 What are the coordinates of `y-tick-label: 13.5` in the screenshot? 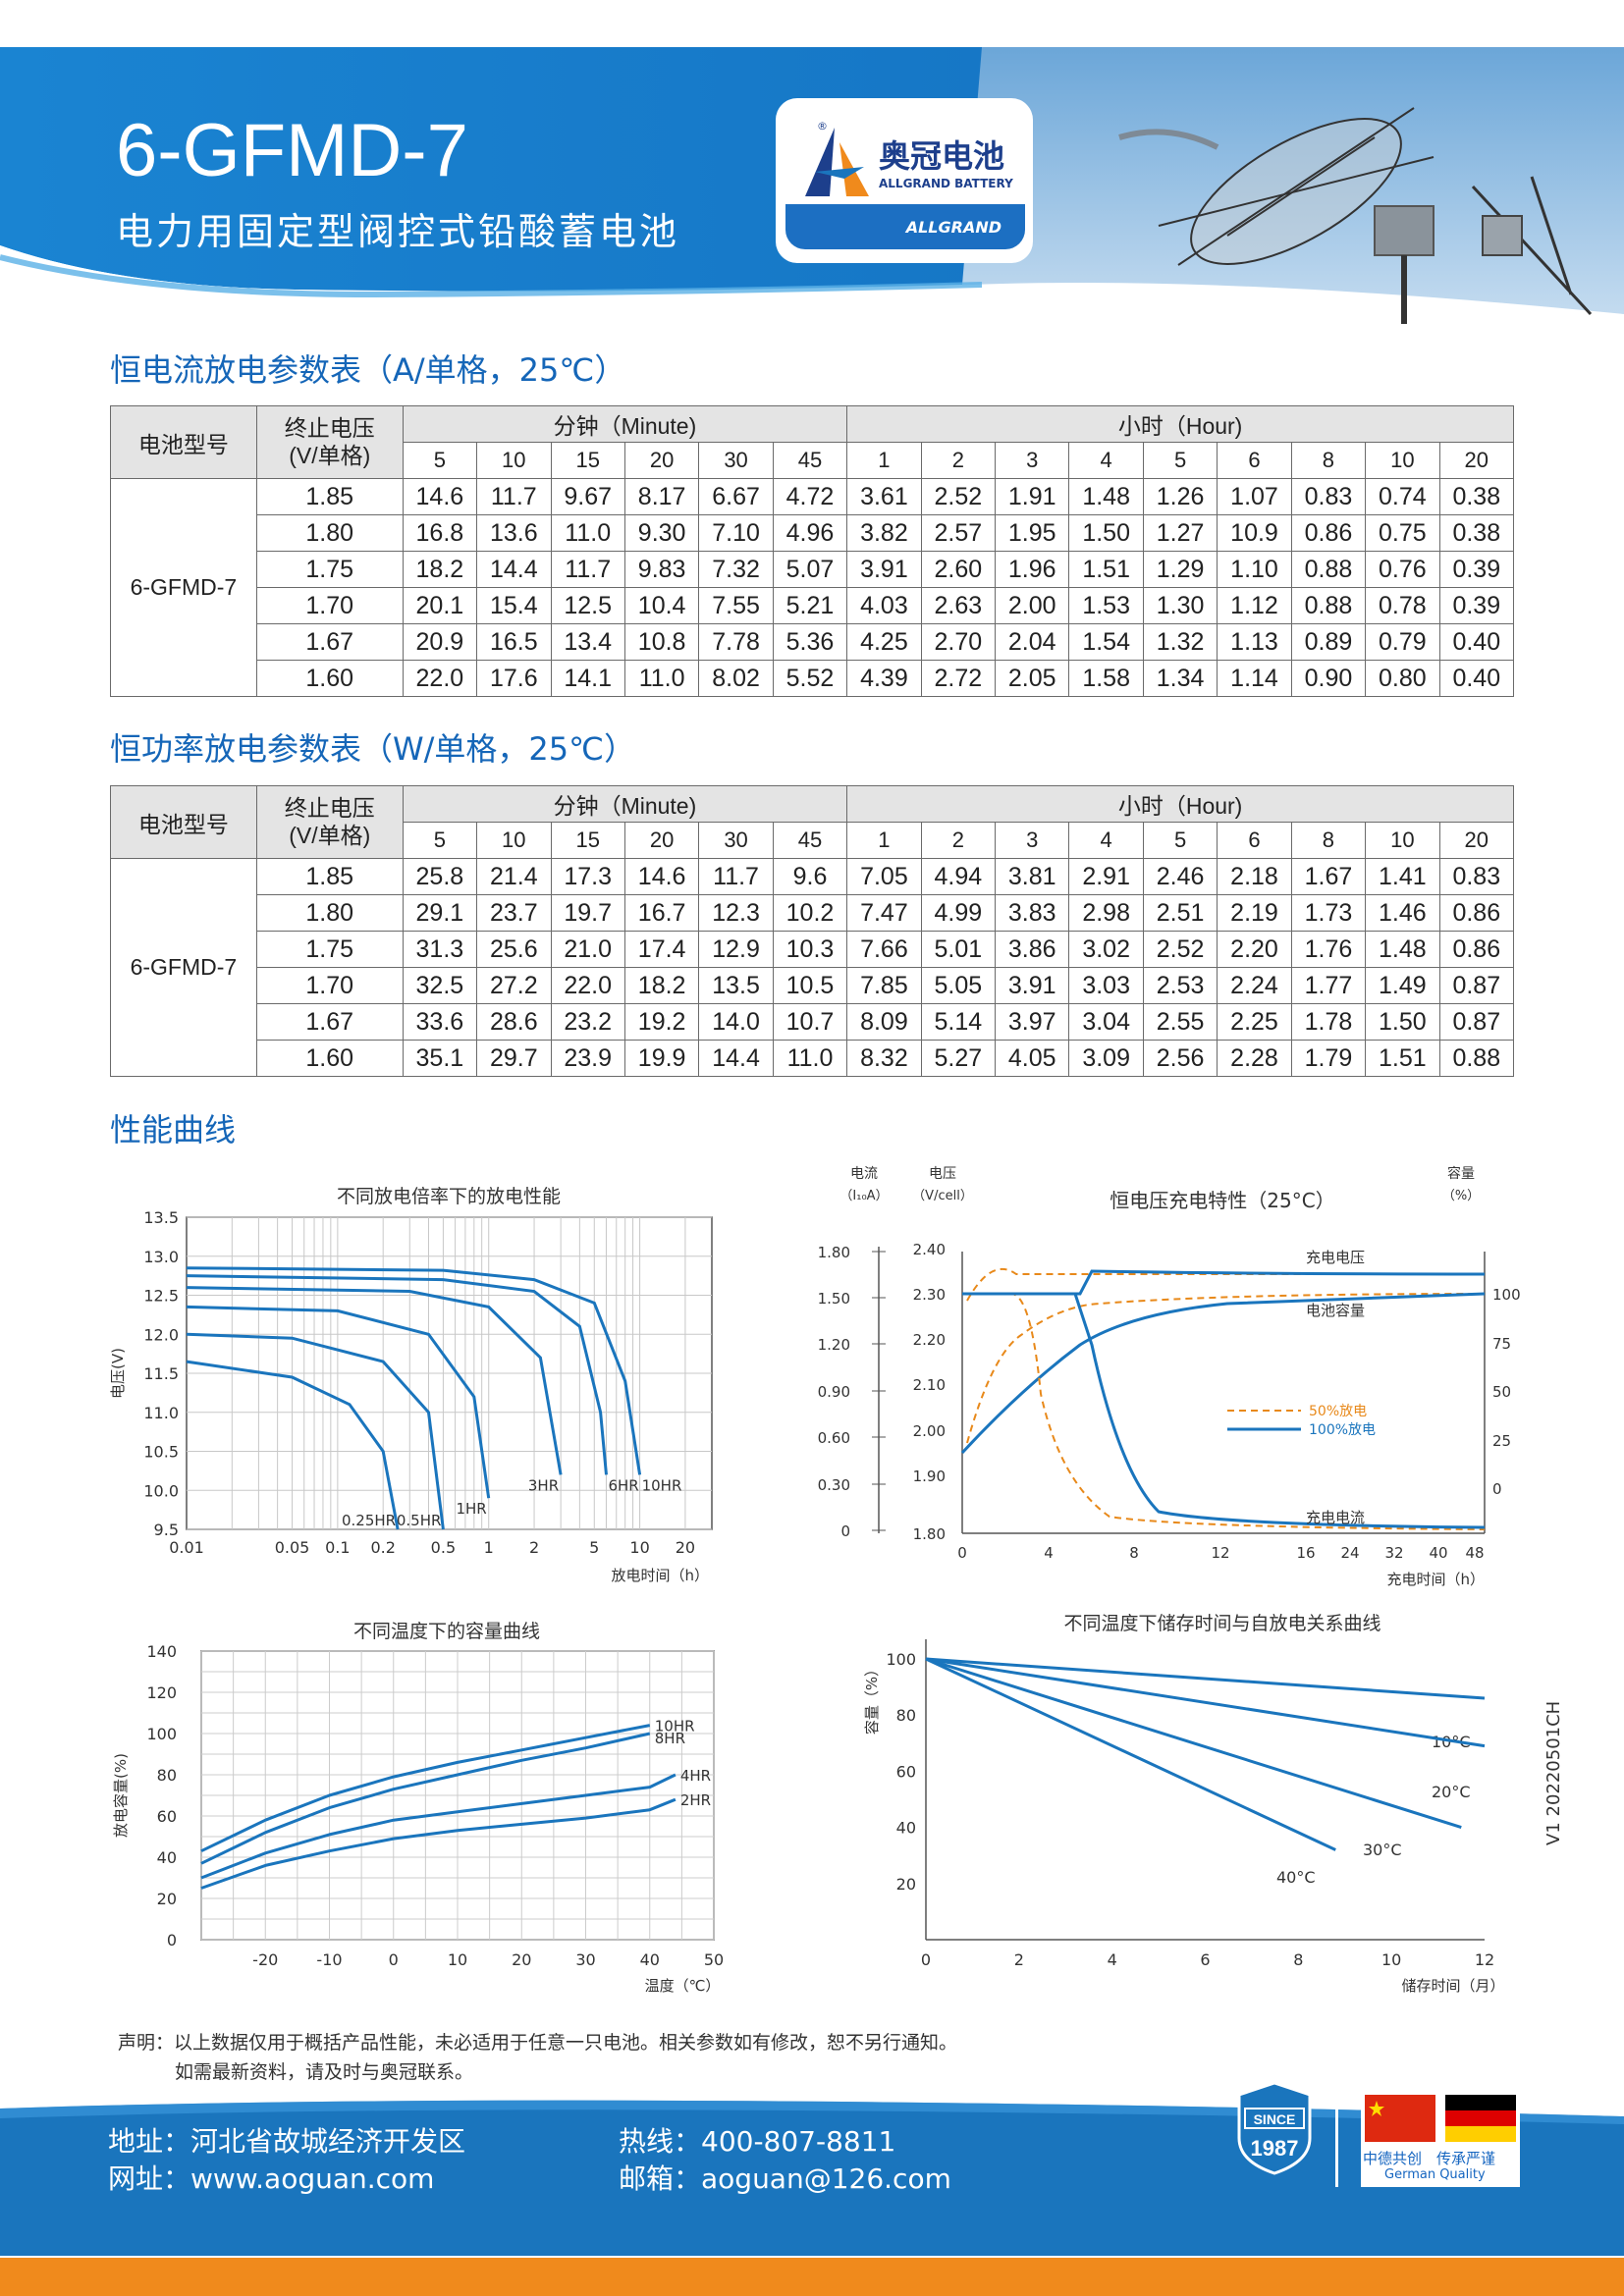 It's located at (161, 1217).